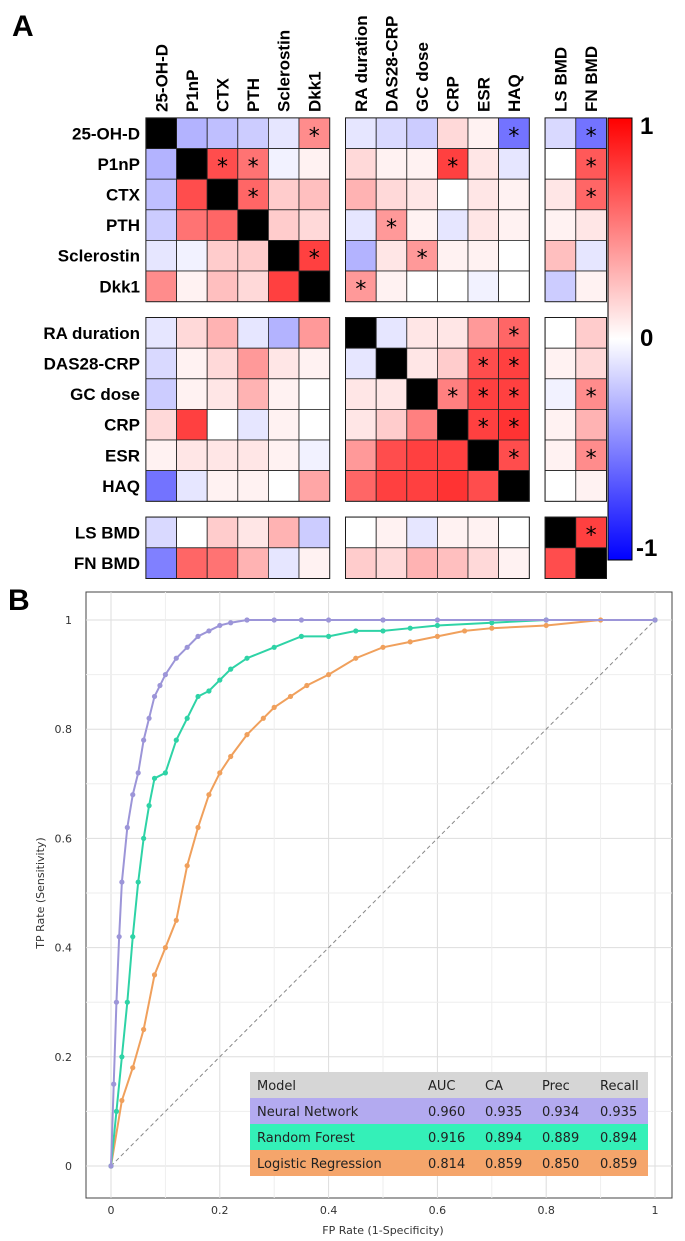 Image resolution: width=685 pixels, height=1241 pixels. What do you see at coordinates (118, 164) in the screenshot?
I see `row-label: P1nP` at bounding box center [118, 164].